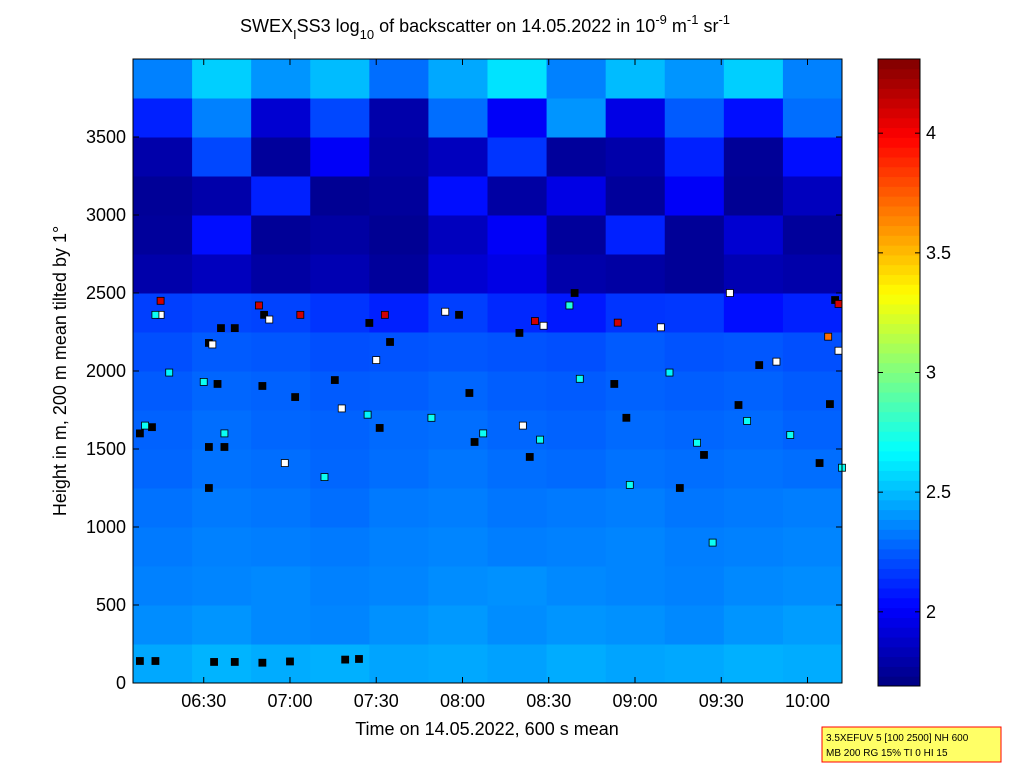  I want to click on title-sub: 10, so click(367, 34).